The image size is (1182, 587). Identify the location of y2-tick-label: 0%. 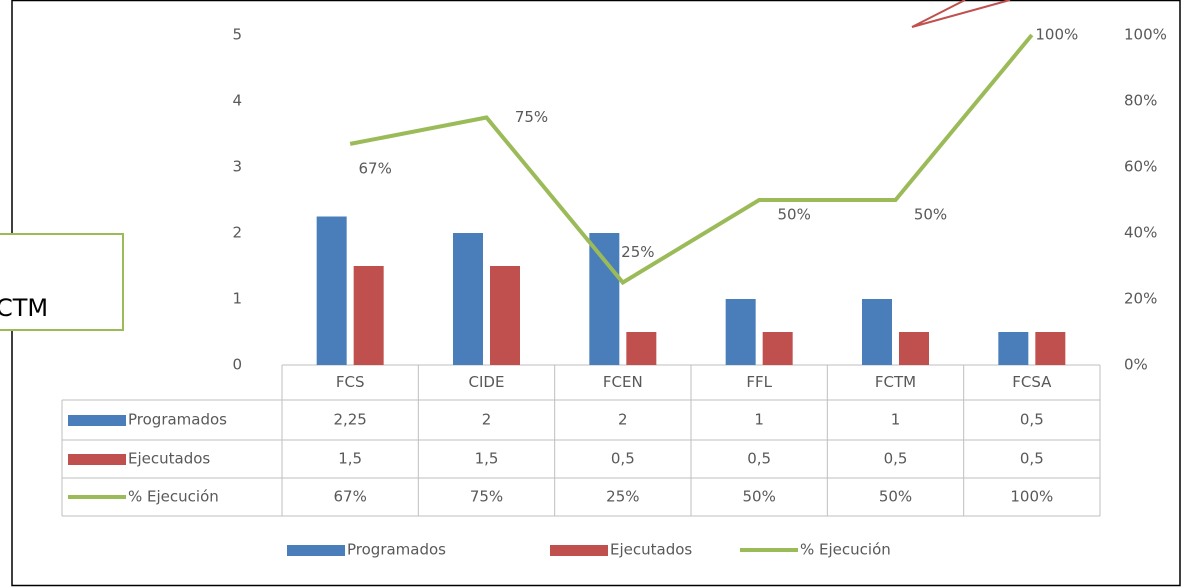
(1136, 365).